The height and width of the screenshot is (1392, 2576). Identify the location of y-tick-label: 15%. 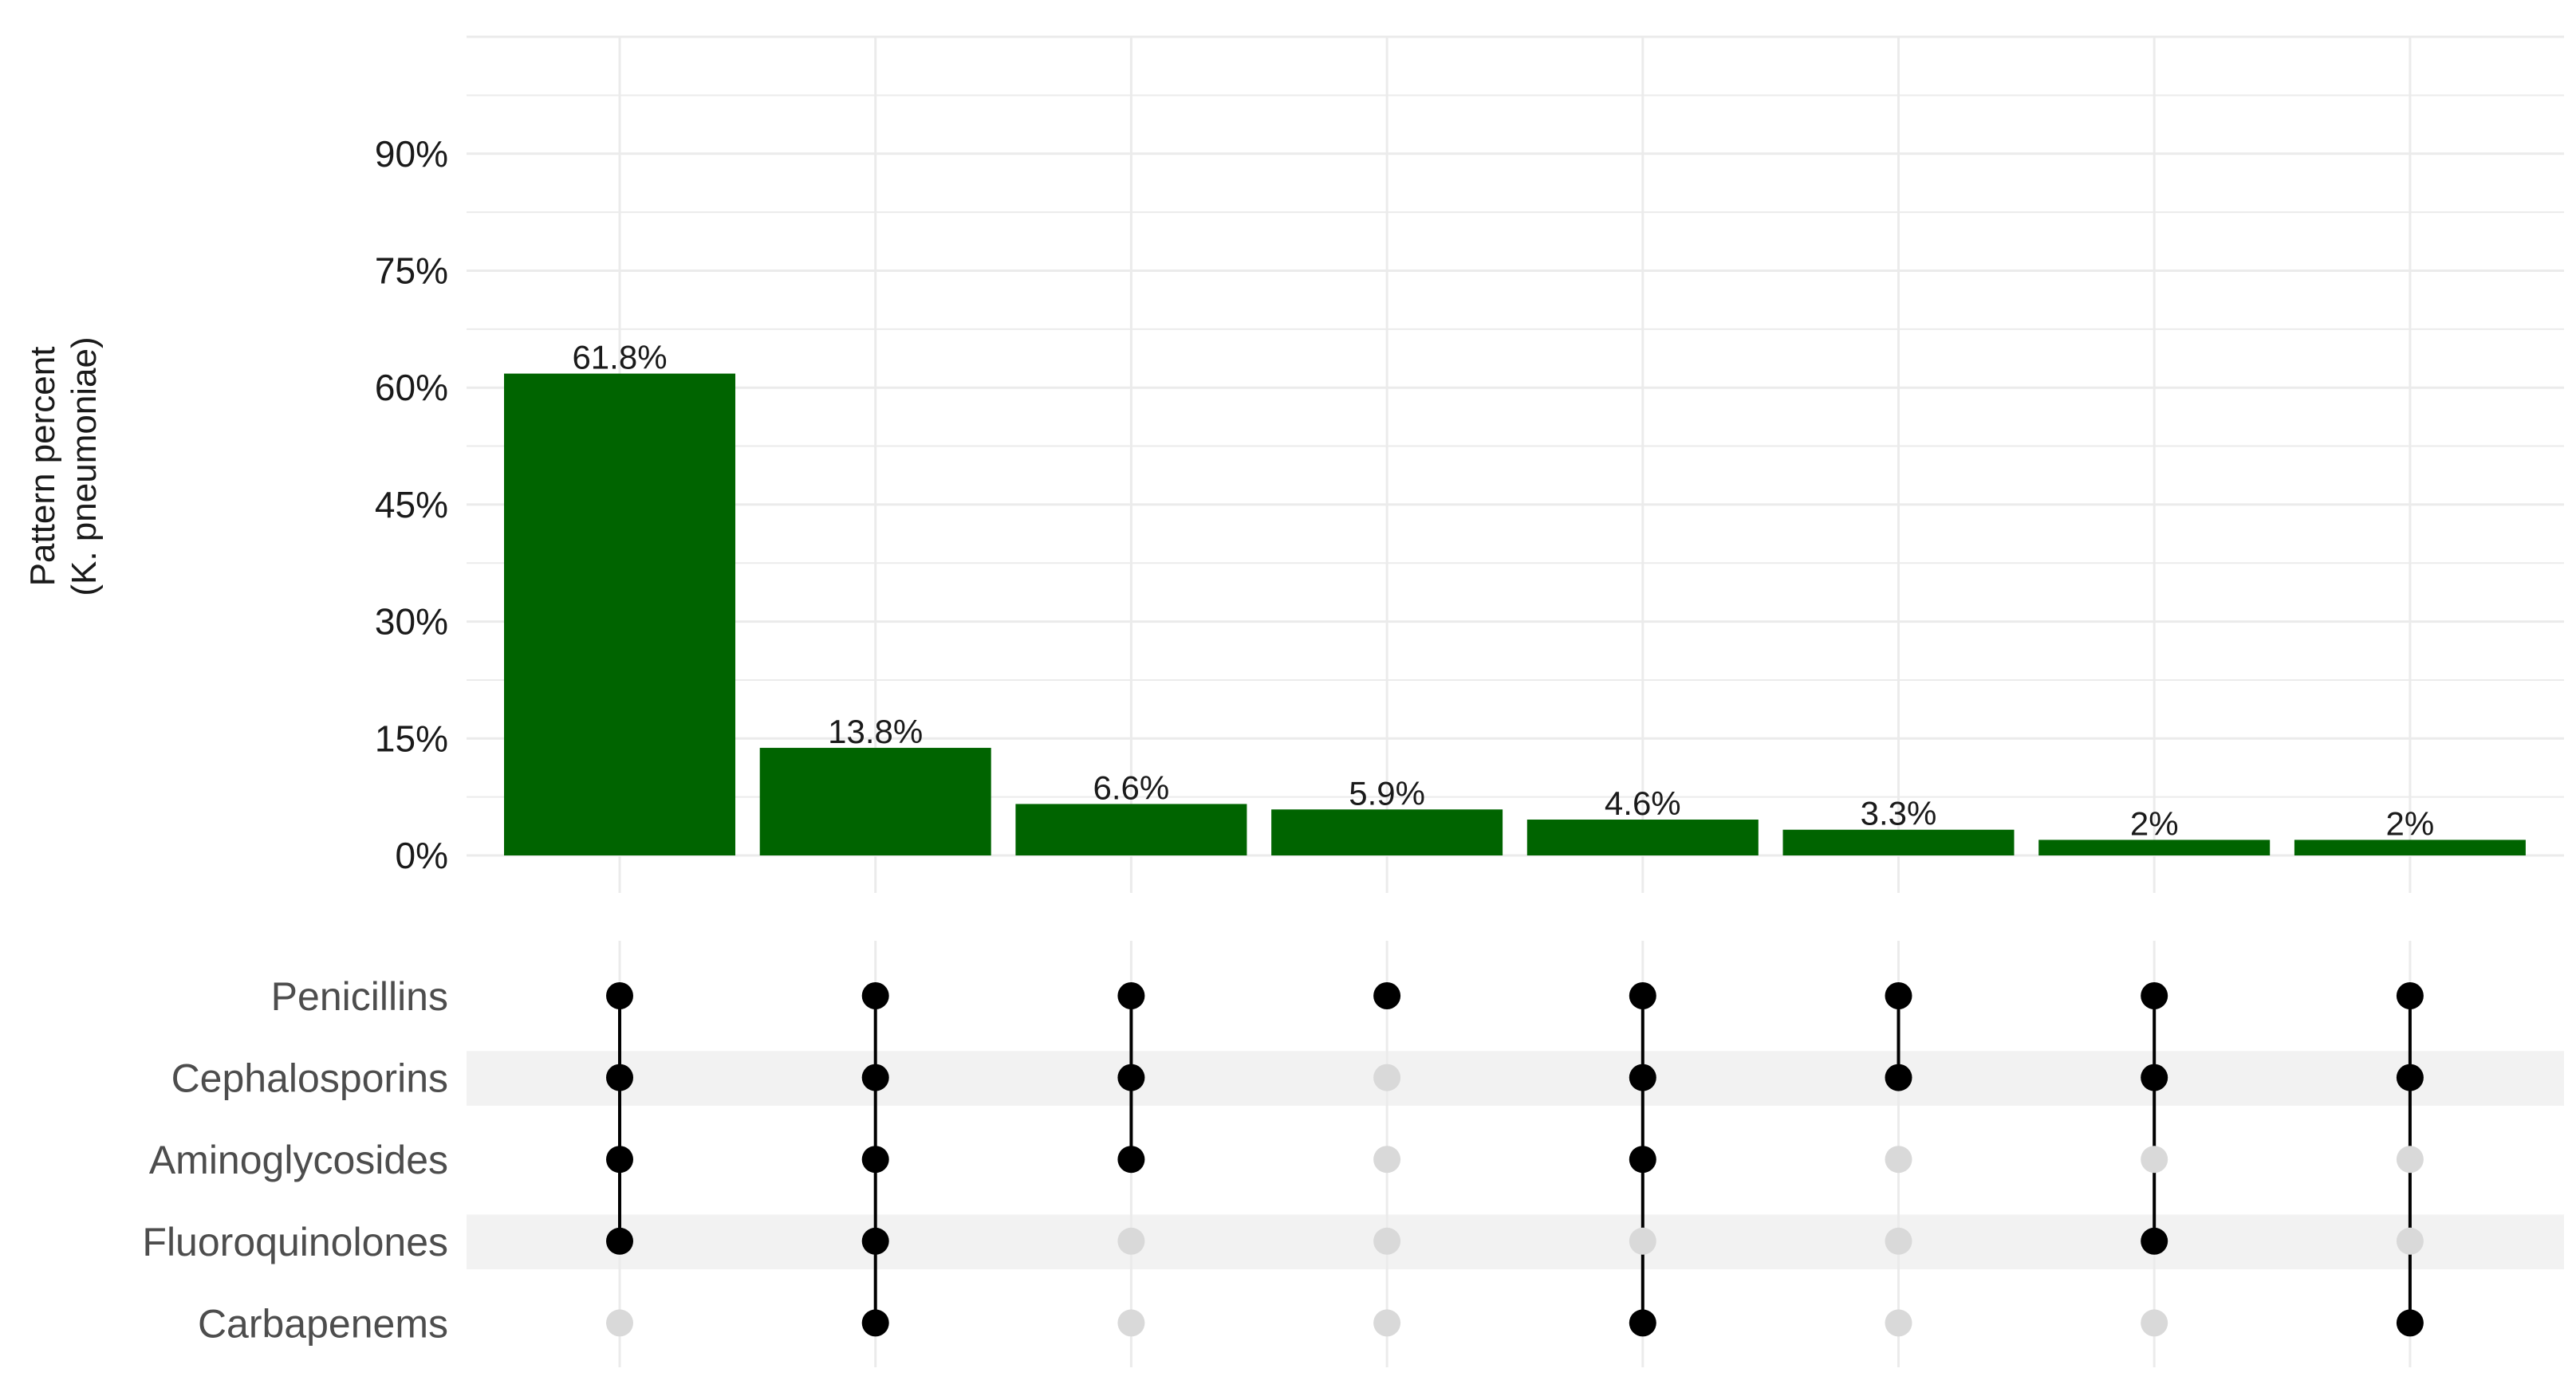
(411, 739).